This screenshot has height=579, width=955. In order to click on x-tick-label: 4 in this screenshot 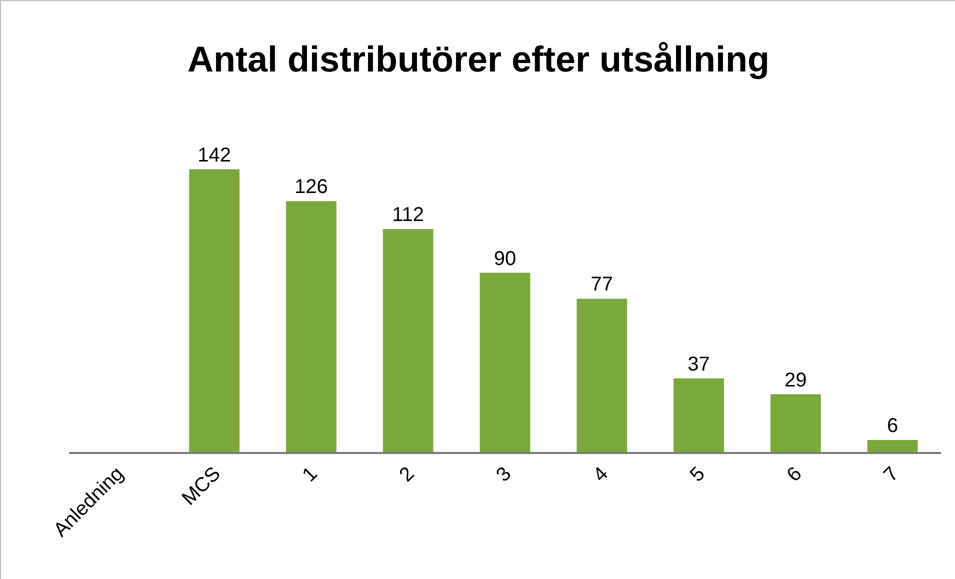, I will do `click(600, 474)`.